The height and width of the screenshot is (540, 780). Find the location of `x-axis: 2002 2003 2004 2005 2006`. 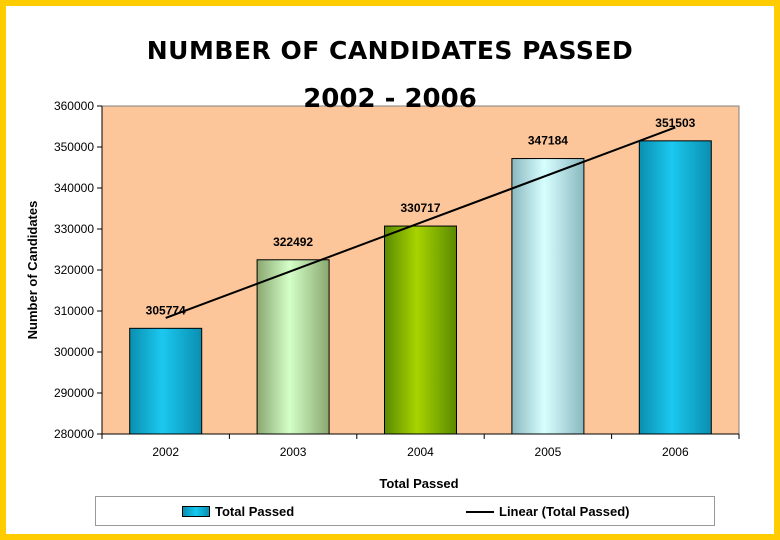

x-axis: 2002 2003 2004 2005 2006 is located at coordinates (420, 446).